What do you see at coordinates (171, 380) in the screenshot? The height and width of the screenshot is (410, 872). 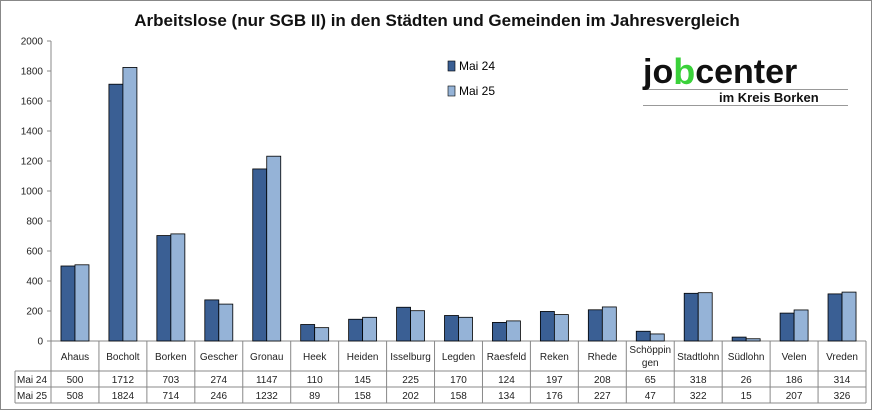 I see `table-value: 703` at bounding box center [171, 380].